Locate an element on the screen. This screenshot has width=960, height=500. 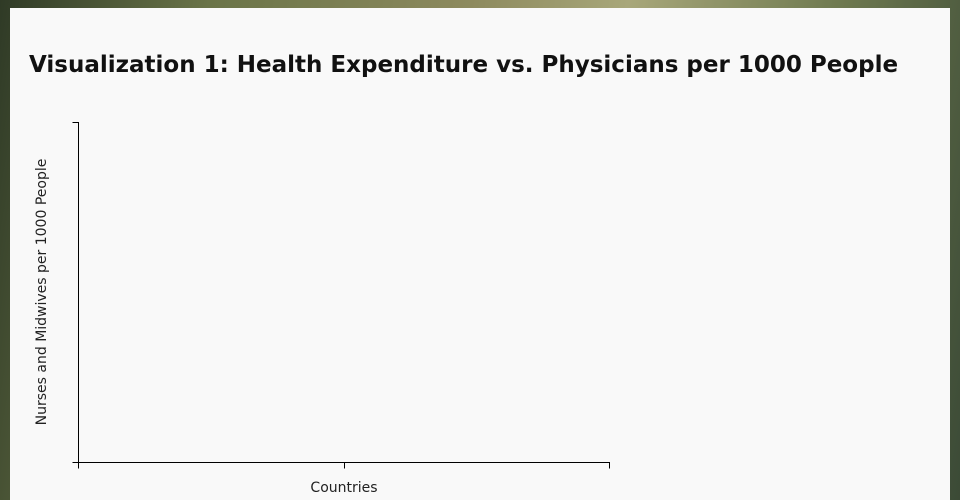
y-axis is located at coordinates (75, 292).